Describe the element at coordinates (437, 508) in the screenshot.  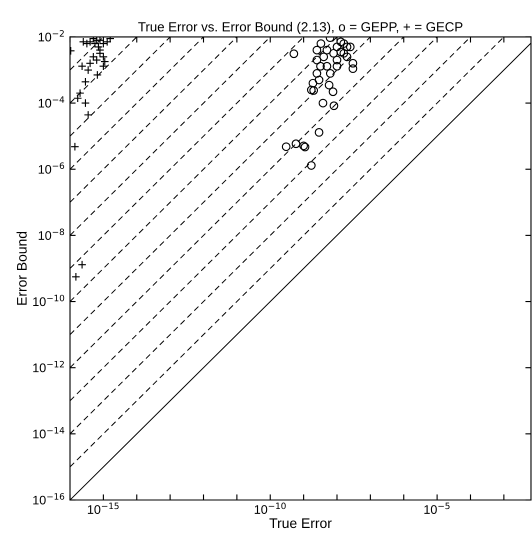
I see `x-tick-label: 10$^{−5}$` at that location.